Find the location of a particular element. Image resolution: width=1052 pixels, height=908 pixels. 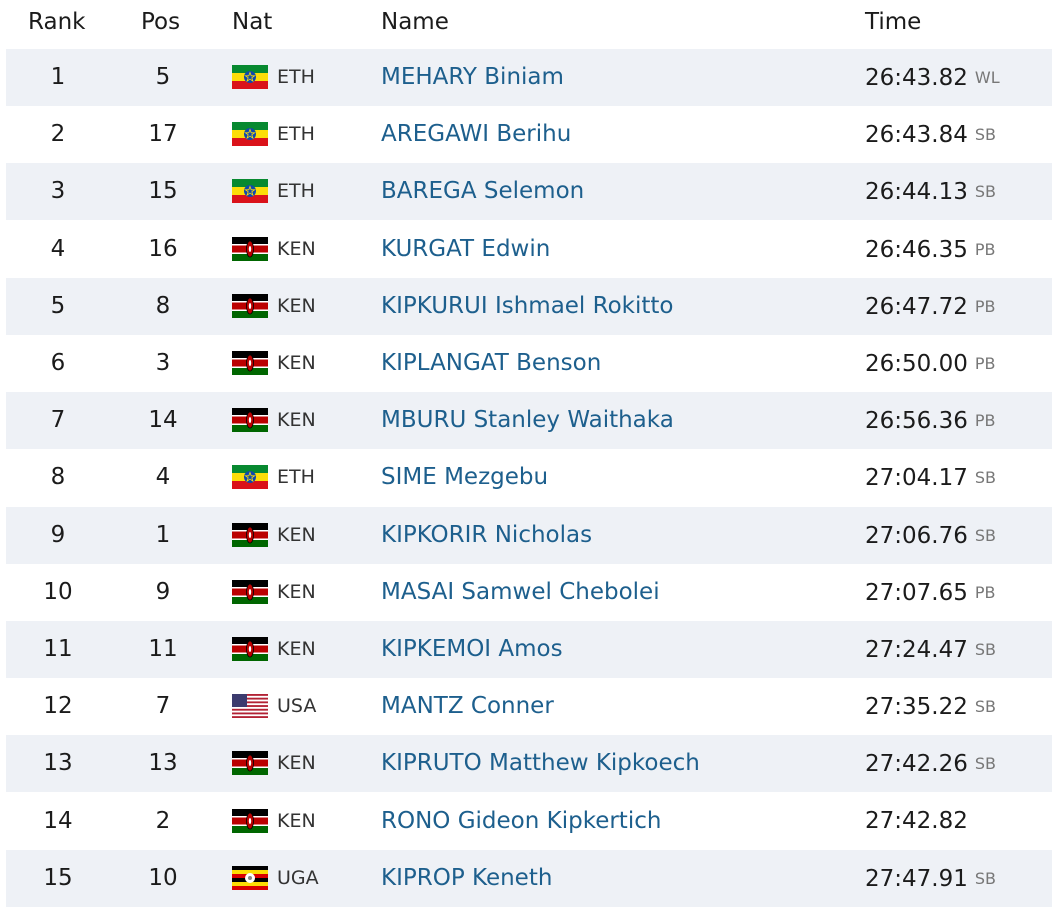

rank: 2 is located at coordinates (58, 134).